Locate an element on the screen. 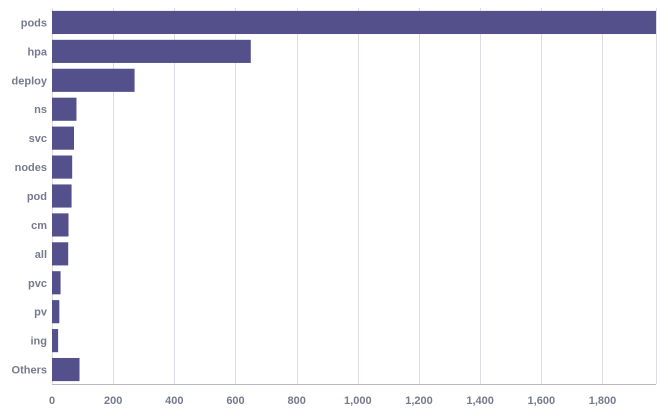  bar-svc is located at coordinates (63, 138).